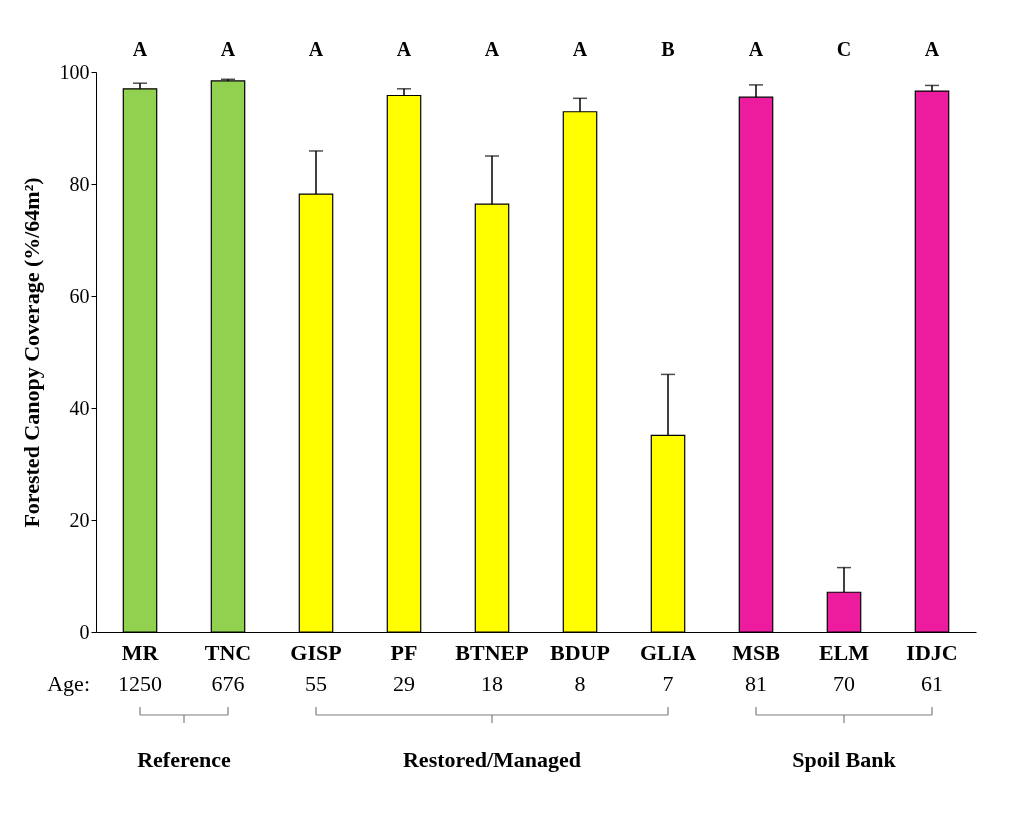  I want to click on text: 7, so click(668, 683).